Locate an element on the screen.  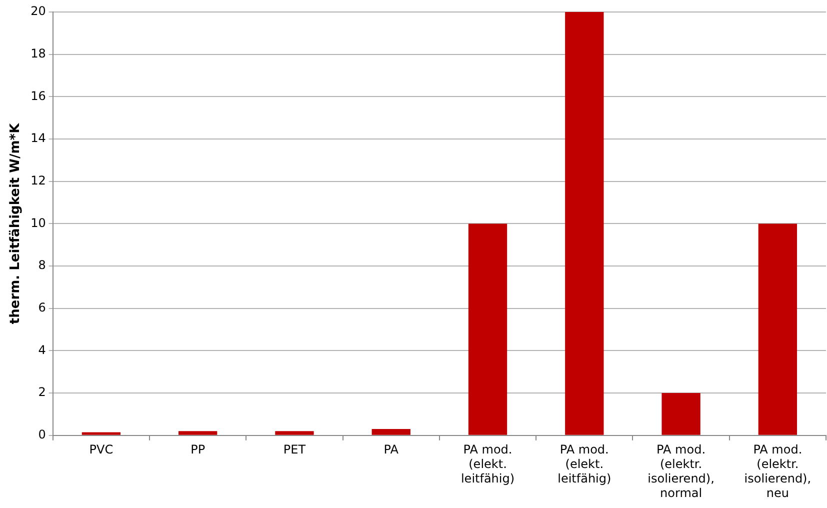
y-tick-label: 20 is located at coordinates (38, 11).